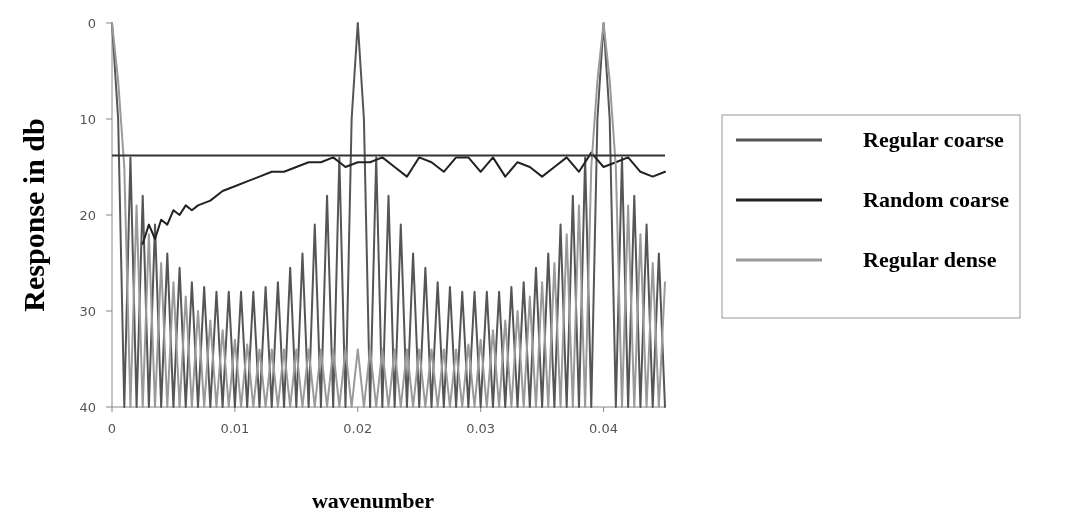  I want to click on x-tick-label: 0.01, so click(235, 428).